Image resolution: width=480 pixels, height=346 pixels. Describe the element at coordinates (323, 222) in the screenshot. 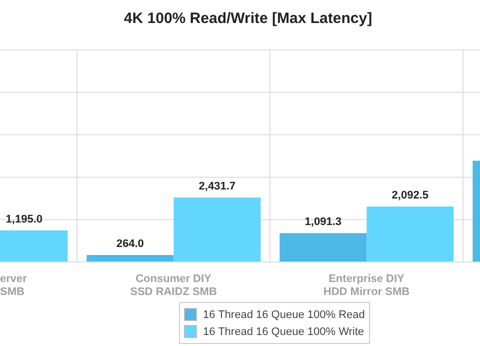

I see `data-label: 1,091.3` at that location.